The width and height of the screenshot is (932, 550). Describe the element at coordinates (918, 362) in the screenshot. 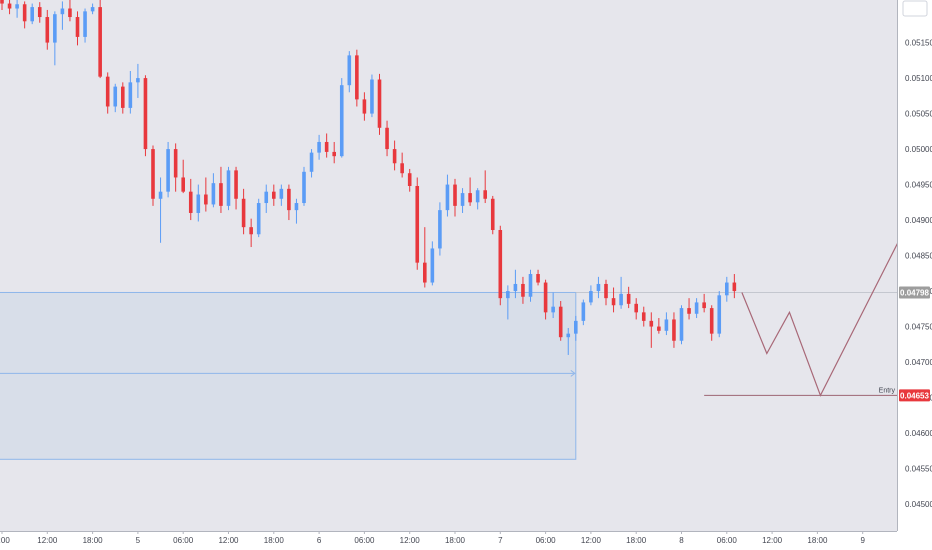

I see `y-tick-label: 0.04700` at that location.